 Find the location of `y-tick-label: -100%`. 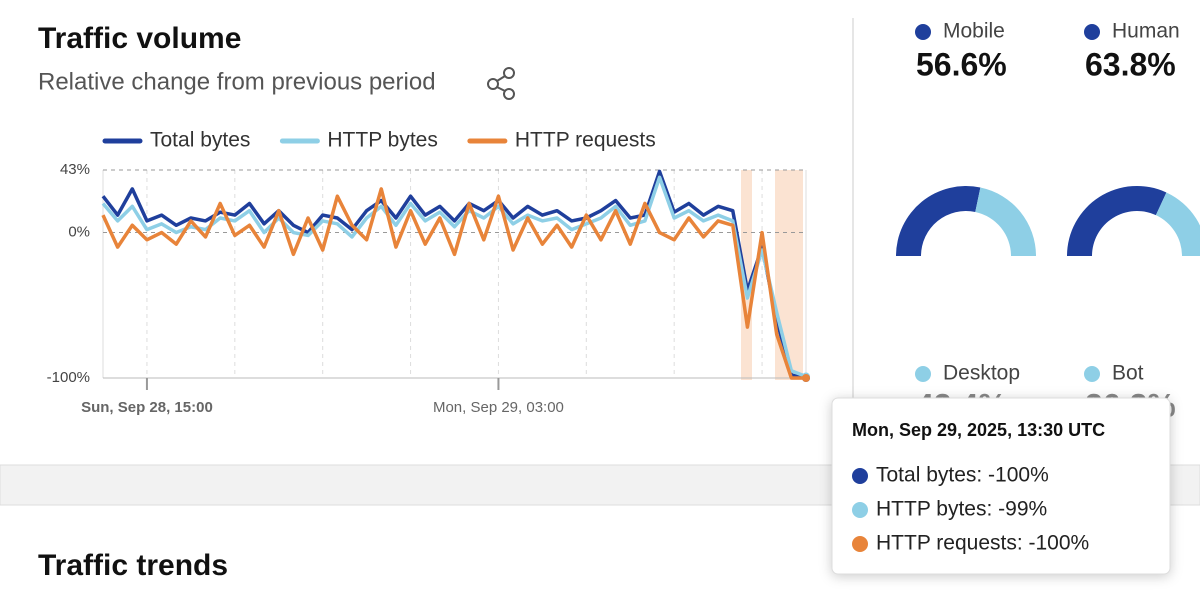

y-tick-label: -100% is located at coordinates (68, 377).